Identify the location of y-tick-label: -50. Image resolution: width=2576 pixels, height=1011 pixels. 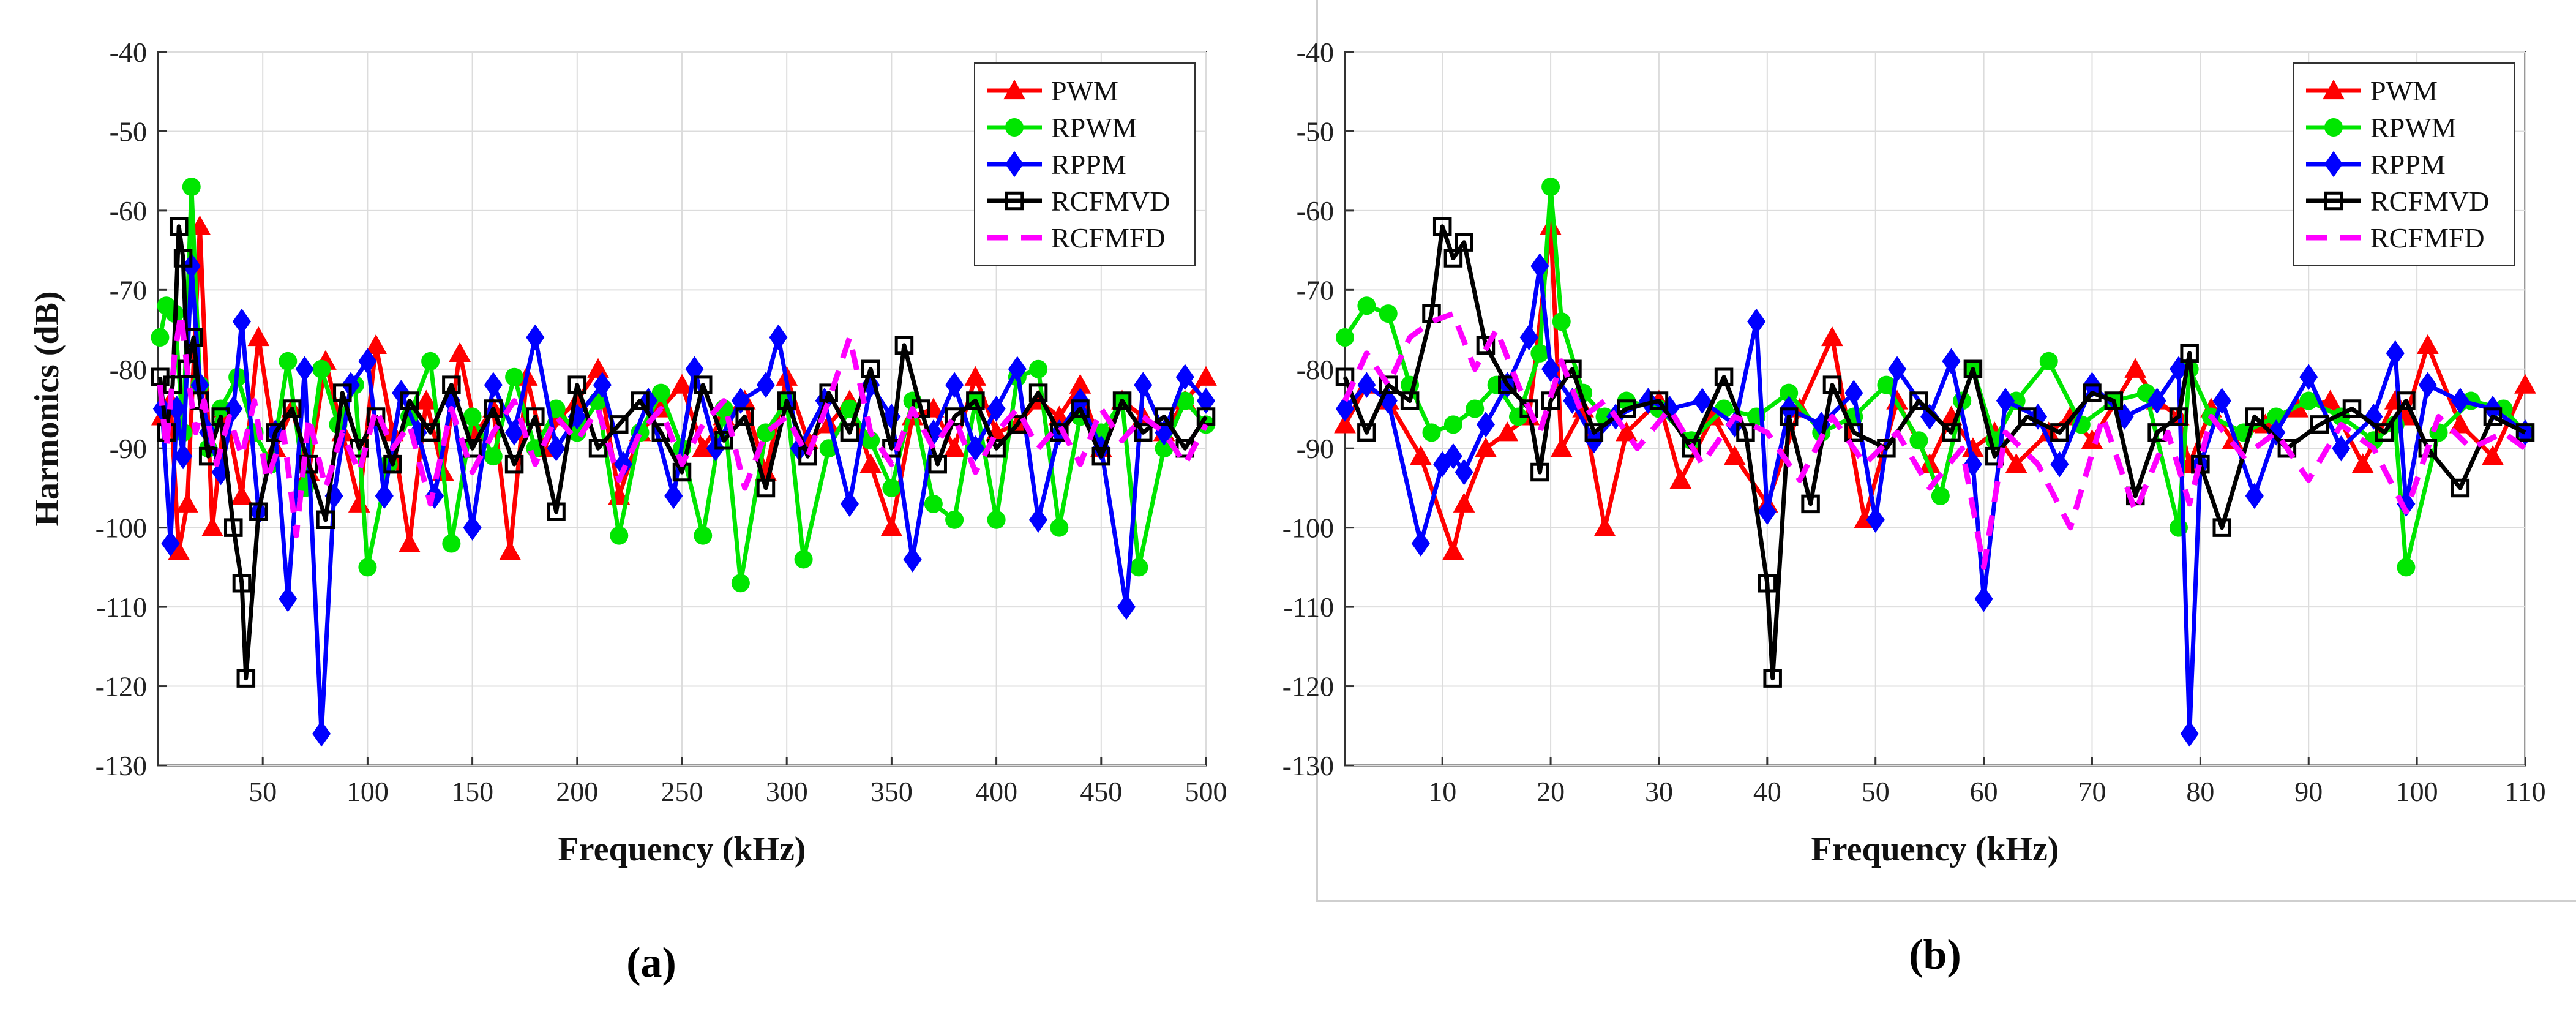
(1315, 131).